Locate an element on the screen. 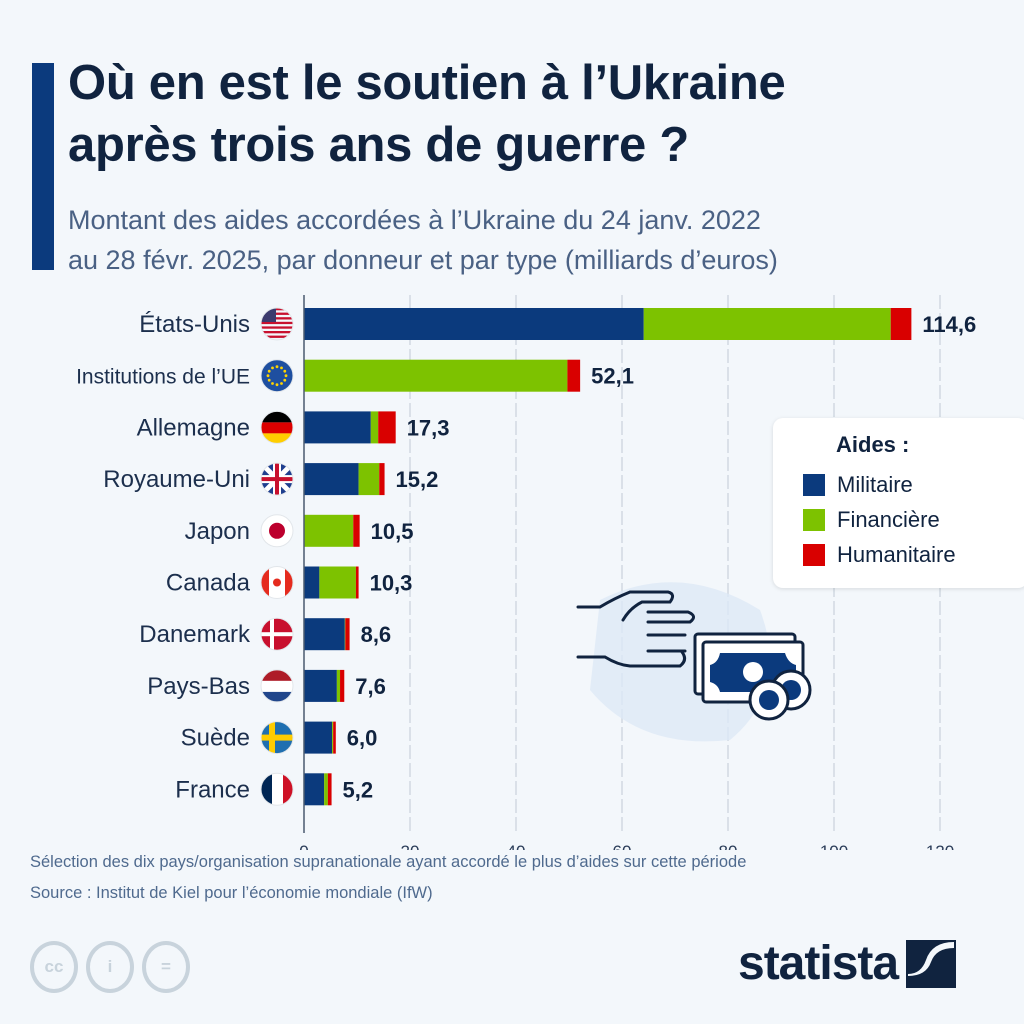 The image size is (1024, 1024). nl-white is located at coordinates (277, 686).